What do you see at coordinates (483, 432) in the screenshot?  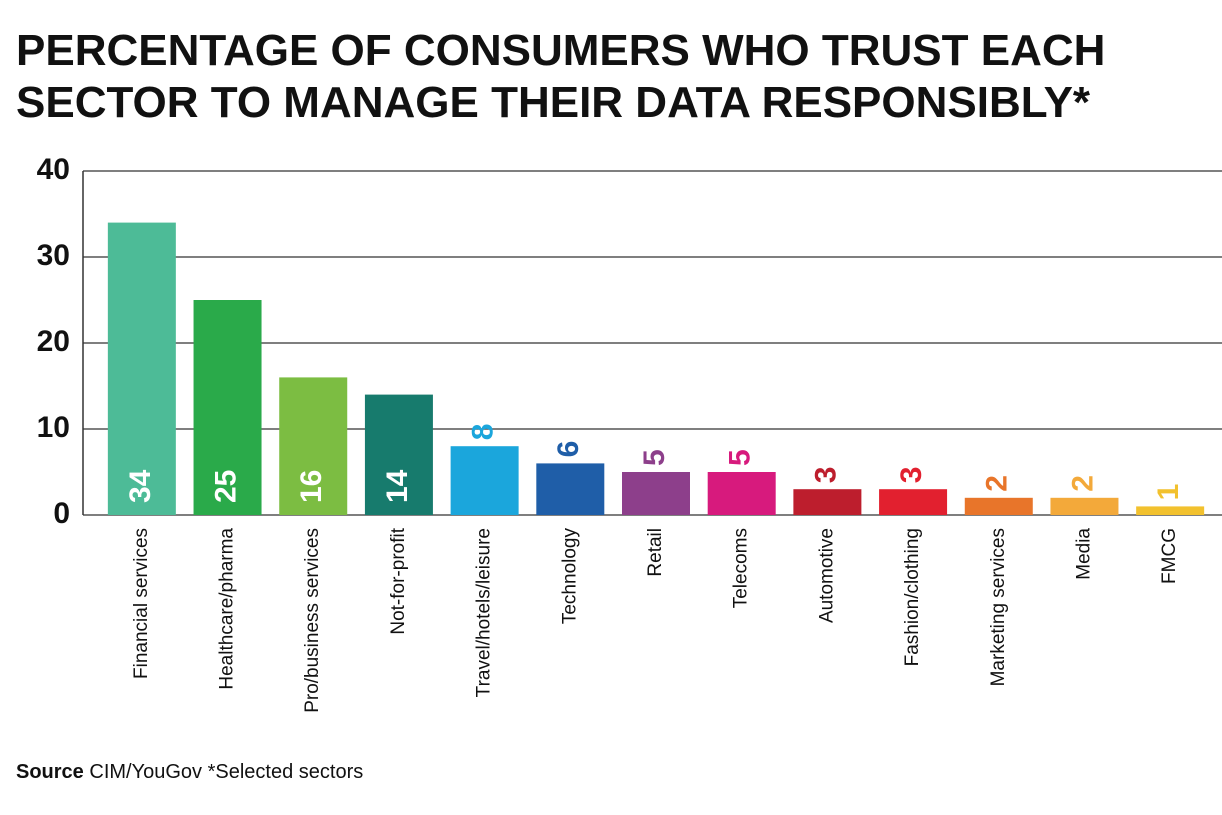 I see `value-label: 8` at bounding box center [483, 432].